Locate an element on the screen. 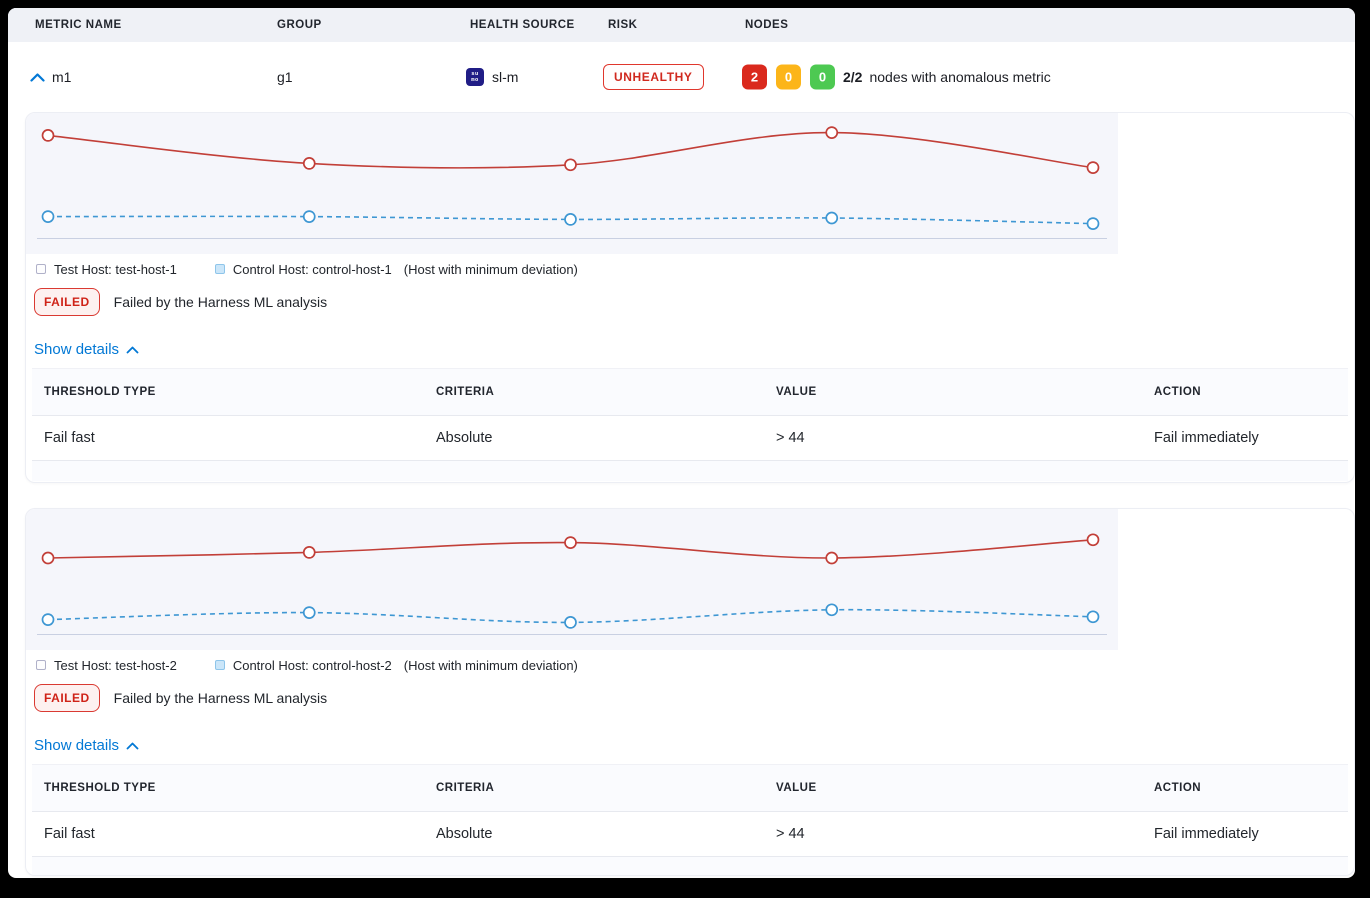 Image resolution: width=1370 pixels, height=898 pixels. sumo-icon-text-top: su is located at coordinates (475, 73).